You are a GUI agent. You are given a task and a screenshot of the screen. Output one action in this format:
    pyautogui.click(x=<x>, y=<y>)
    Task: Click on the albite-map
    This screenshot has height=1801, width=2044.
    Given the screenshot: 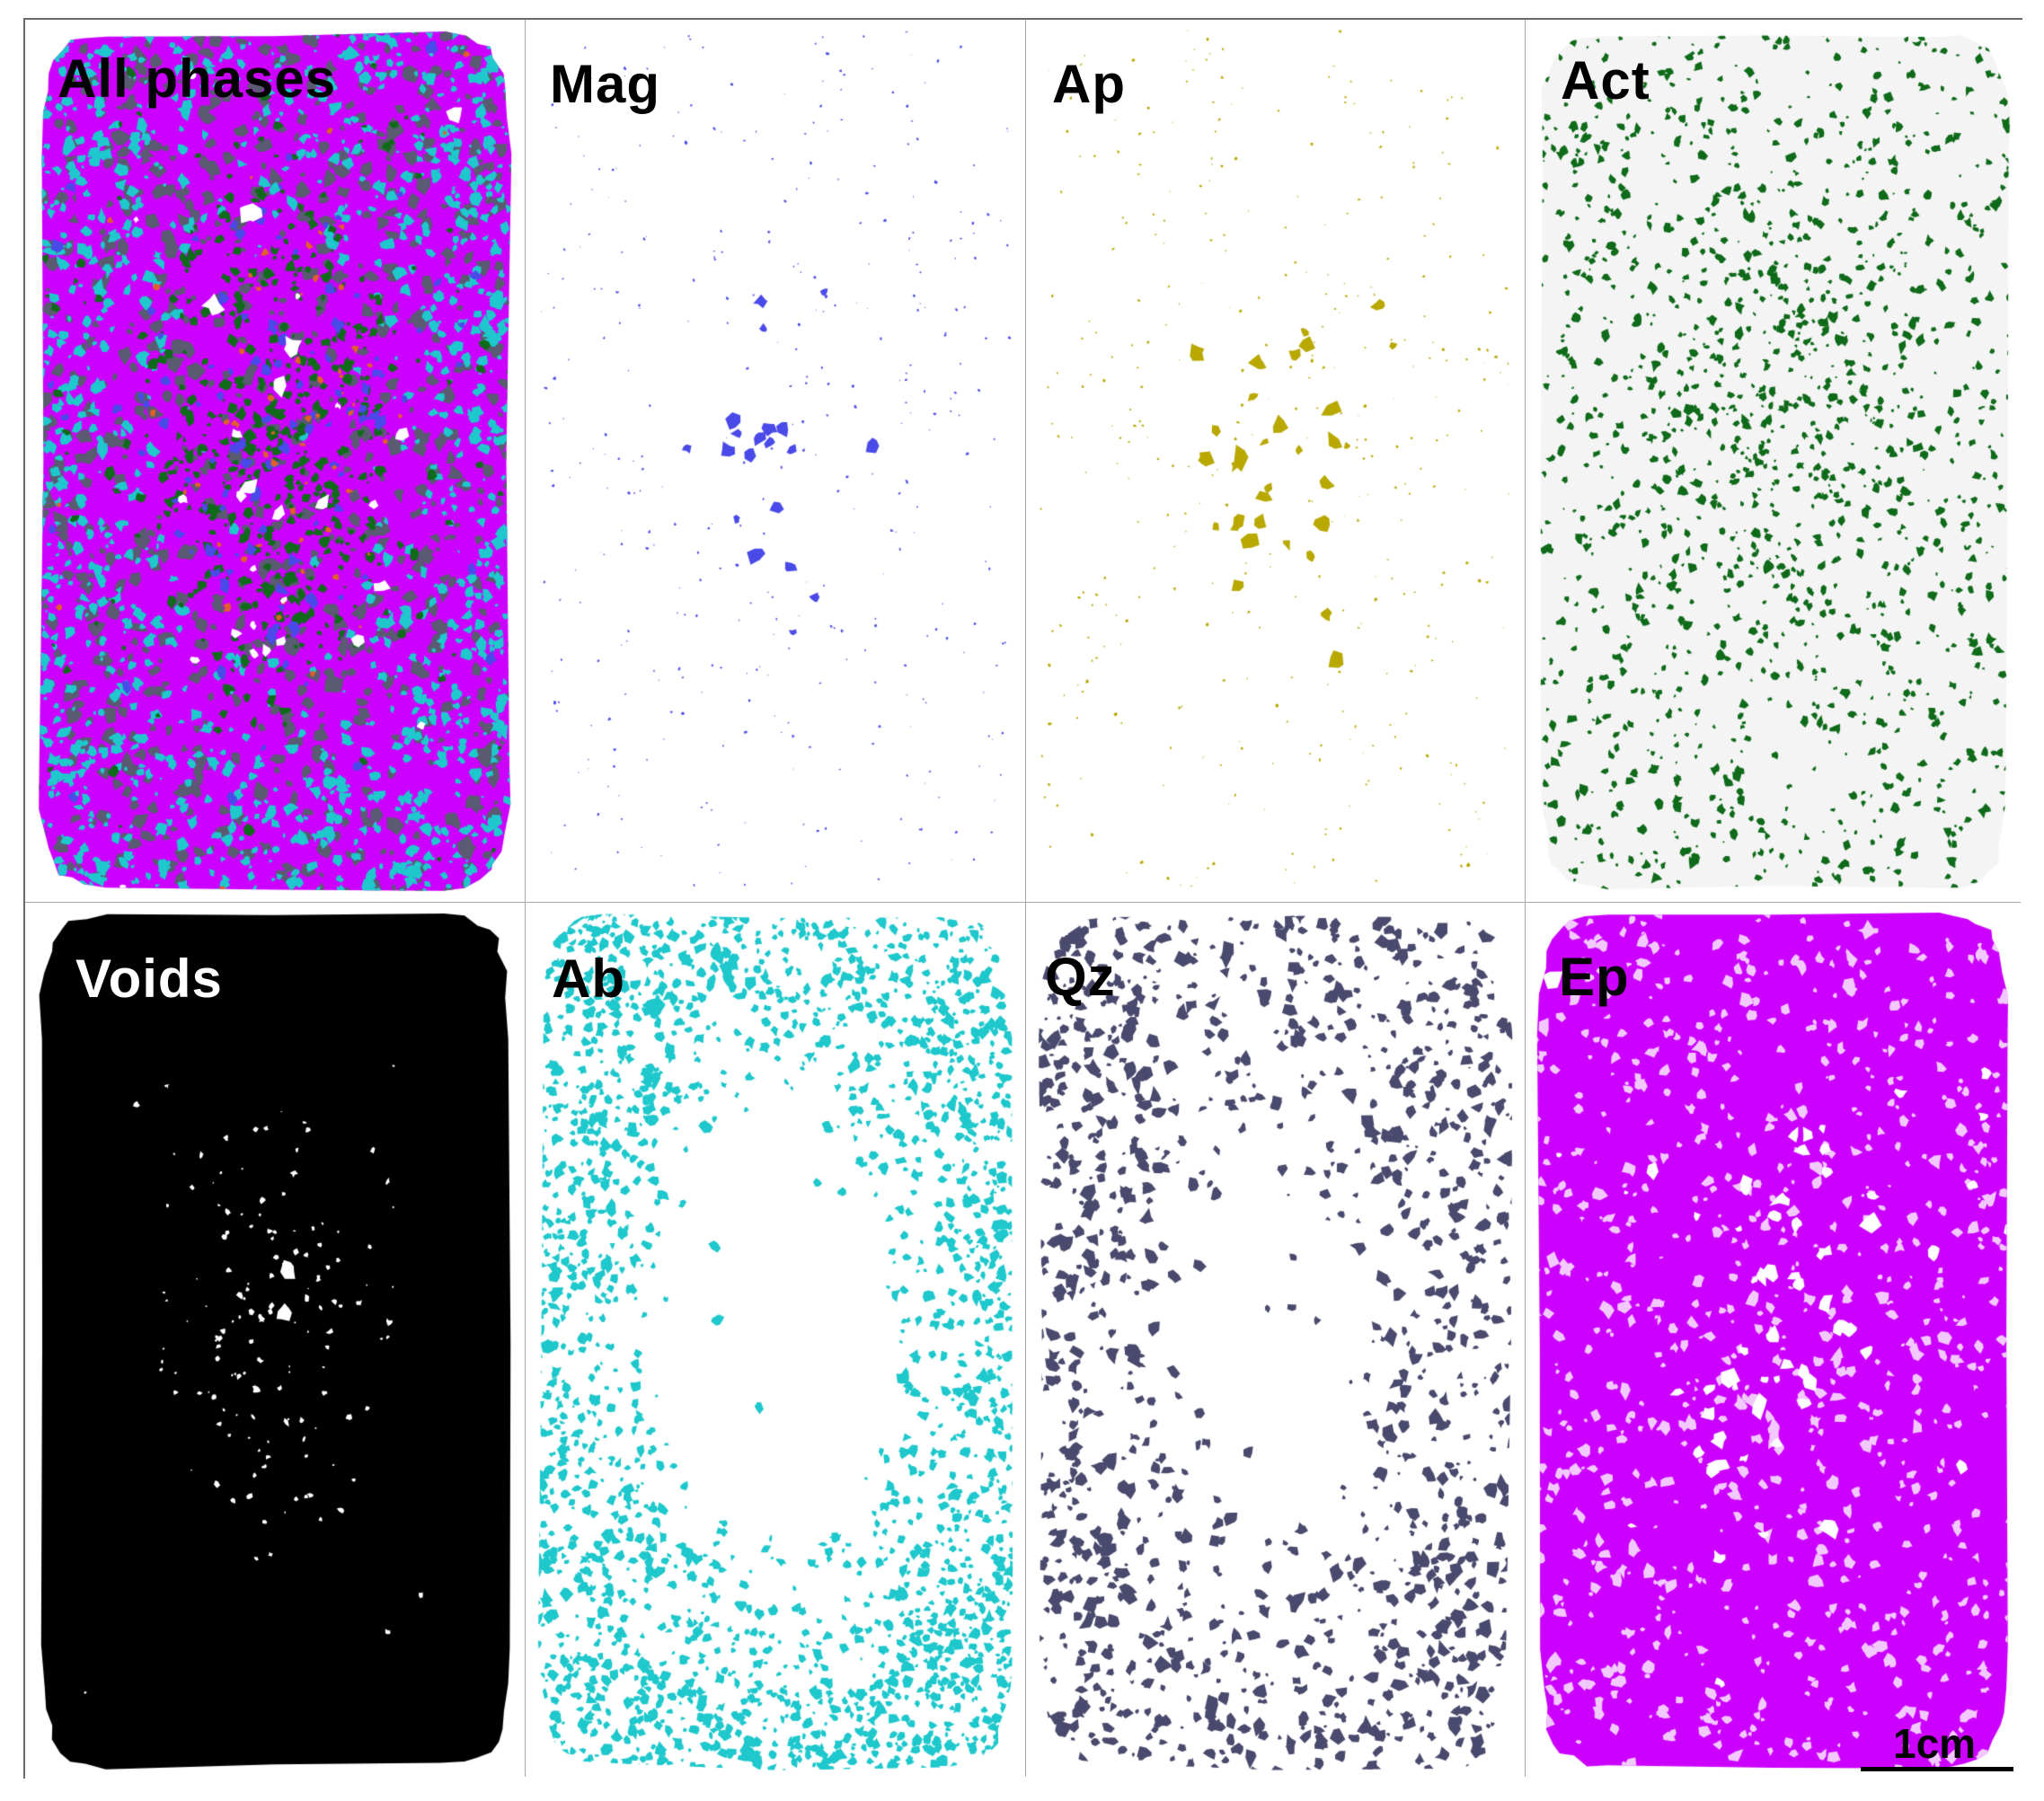 What is the action you would take?
    pyautogui.click(x=775, y=1341)
    